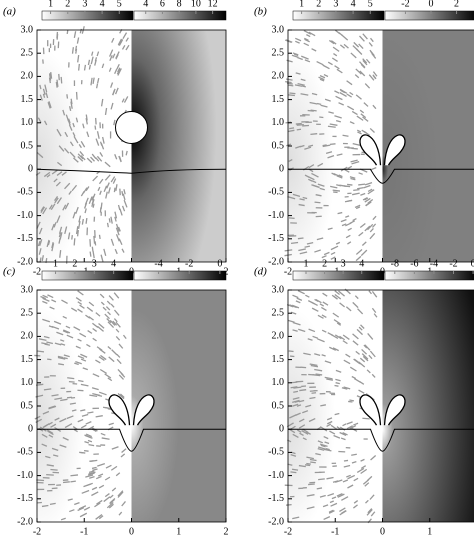 Image resolution: width=474 pixels, height=560 pixels. What do you see at coordinates (429, 275) in the screenshot?
I see `colorbar` at bounding box center [429, 275].